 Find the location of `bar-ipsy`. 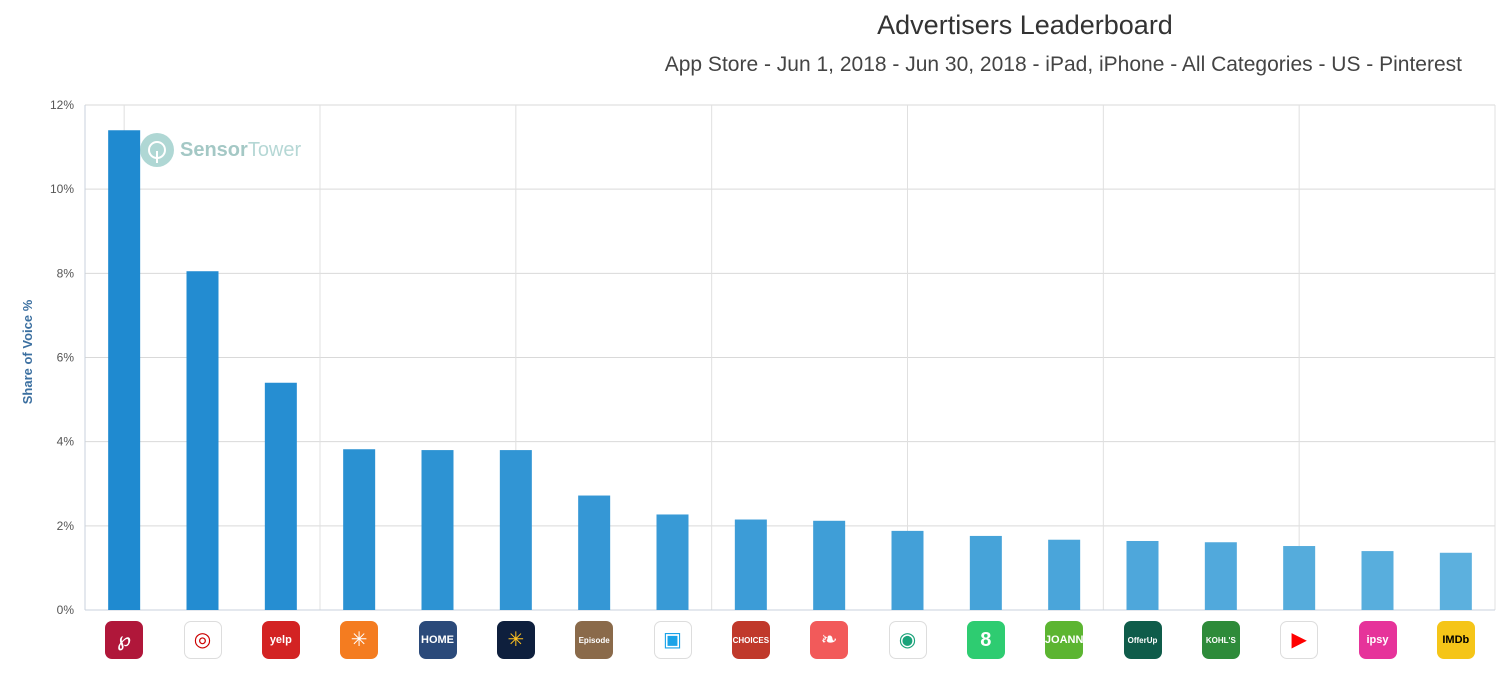

bar-ipsy is located at coordinates (1377, 580).